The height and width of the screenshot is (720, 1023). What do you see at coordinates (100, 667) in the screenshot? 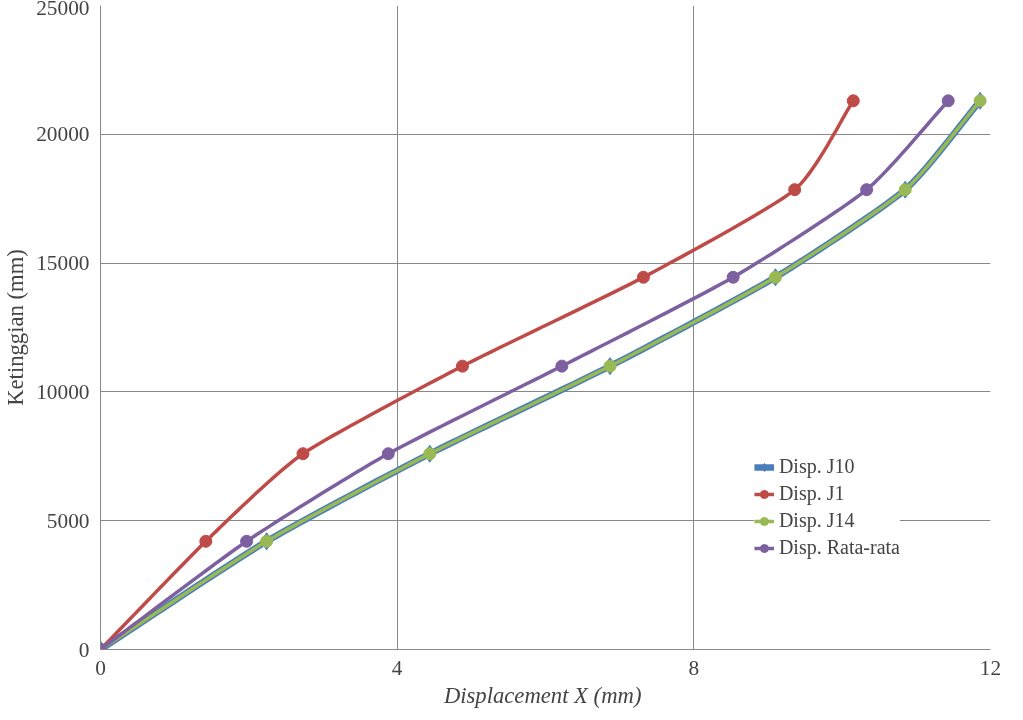
I see `x-tick-label: 0` at bounding box center [100, 667].